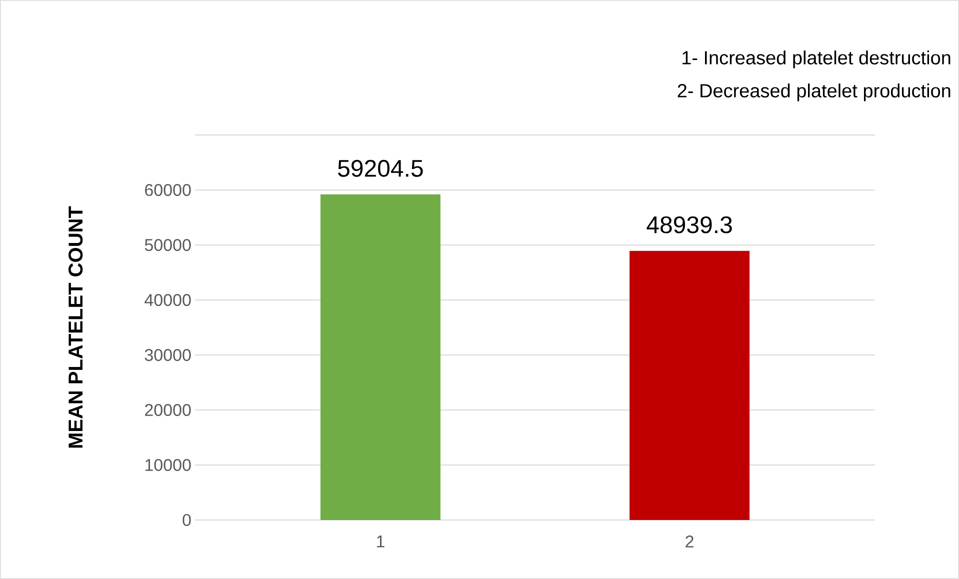 The image size is (959, 579). I want to click on y-tick-label: 40000, so click(167, 300).